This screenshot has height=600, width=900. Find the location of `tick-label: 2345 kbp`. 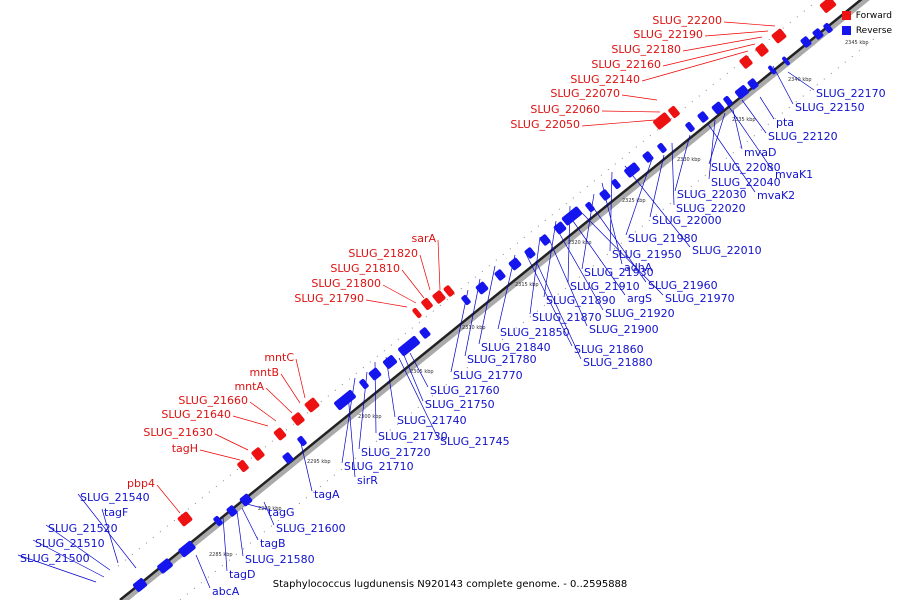

tick-label: 2345 kbp is located at coordinates (857, 43).